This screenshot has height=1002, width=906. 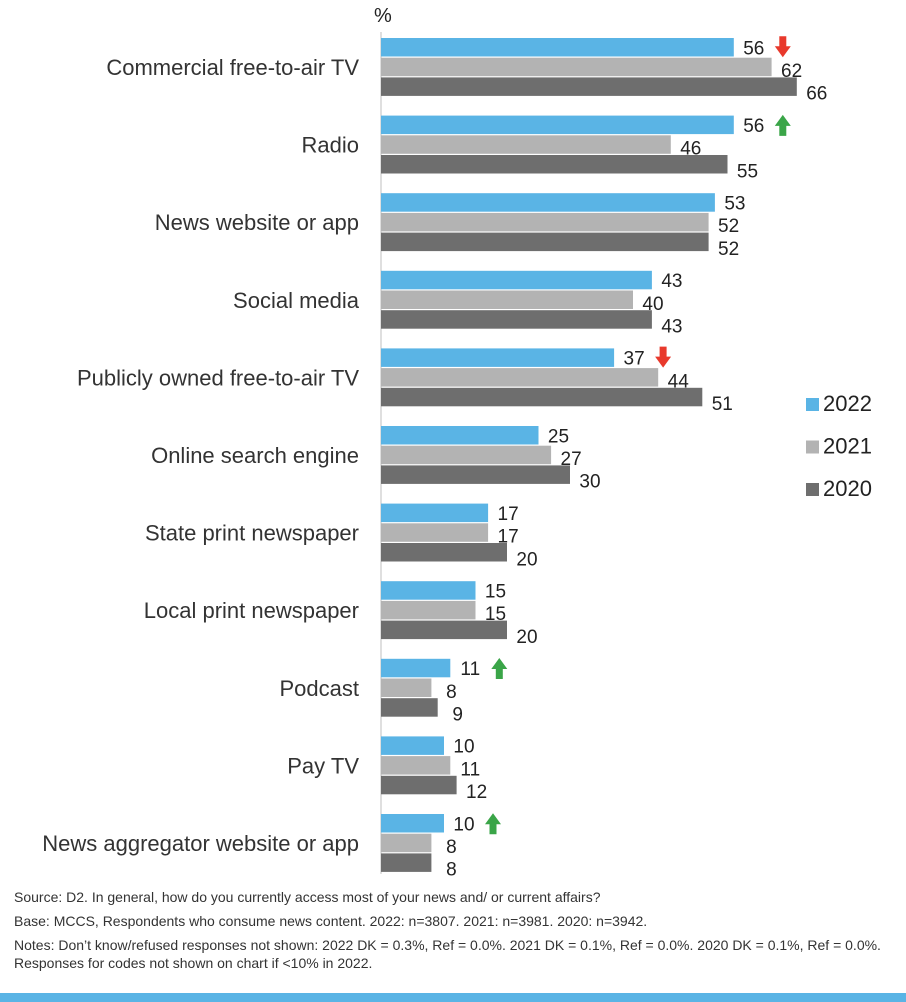 I want to click on bottom-accent-band, so click(x=453, y=997).